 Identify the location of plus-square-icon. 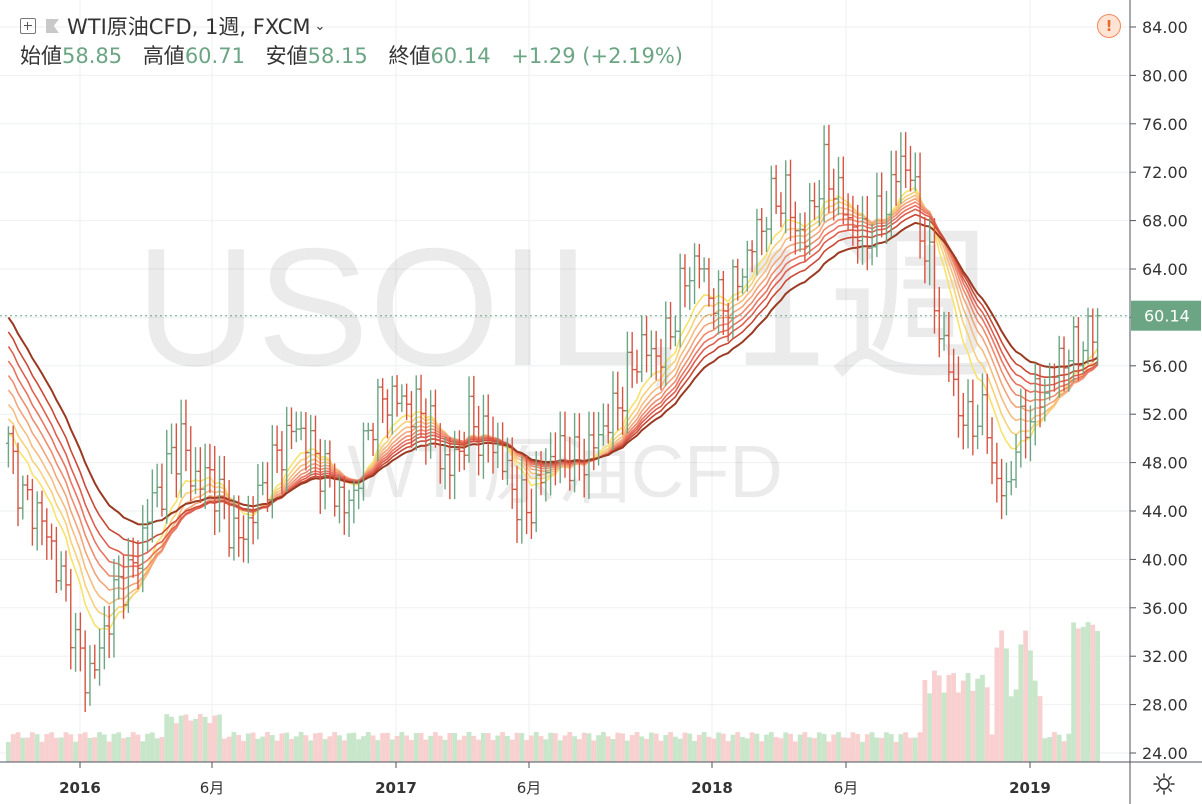
(28, 26).